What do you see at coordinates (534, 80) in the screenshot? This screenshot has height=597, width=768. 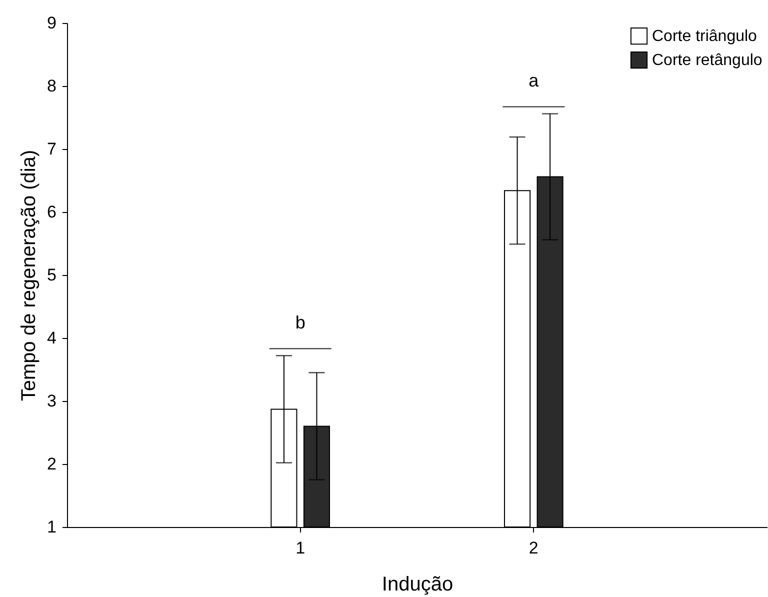 I see `annotation: a` at bounding box center [534, 80].